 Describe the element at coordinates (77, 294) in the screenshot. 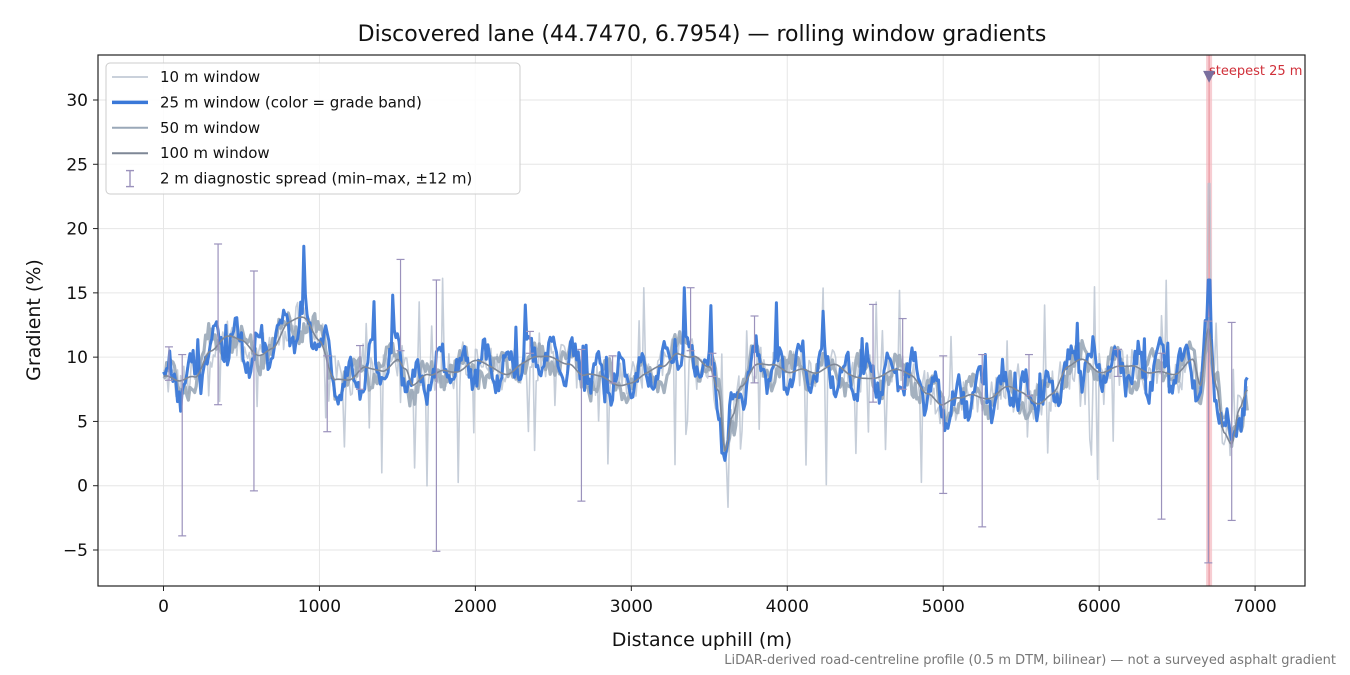

I see `y-tick-label: 15` at that location.